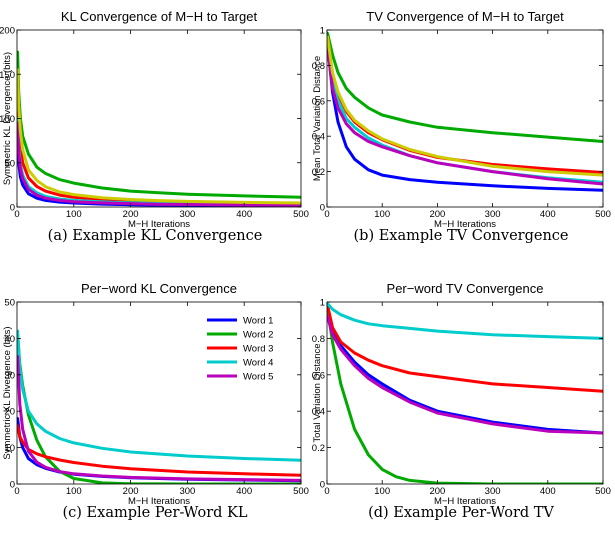 This screenshot has height=549, width=615. Describe the element at coordinates (9, 375) in the screenshot. I see `y-tick-label: 30` at that location.